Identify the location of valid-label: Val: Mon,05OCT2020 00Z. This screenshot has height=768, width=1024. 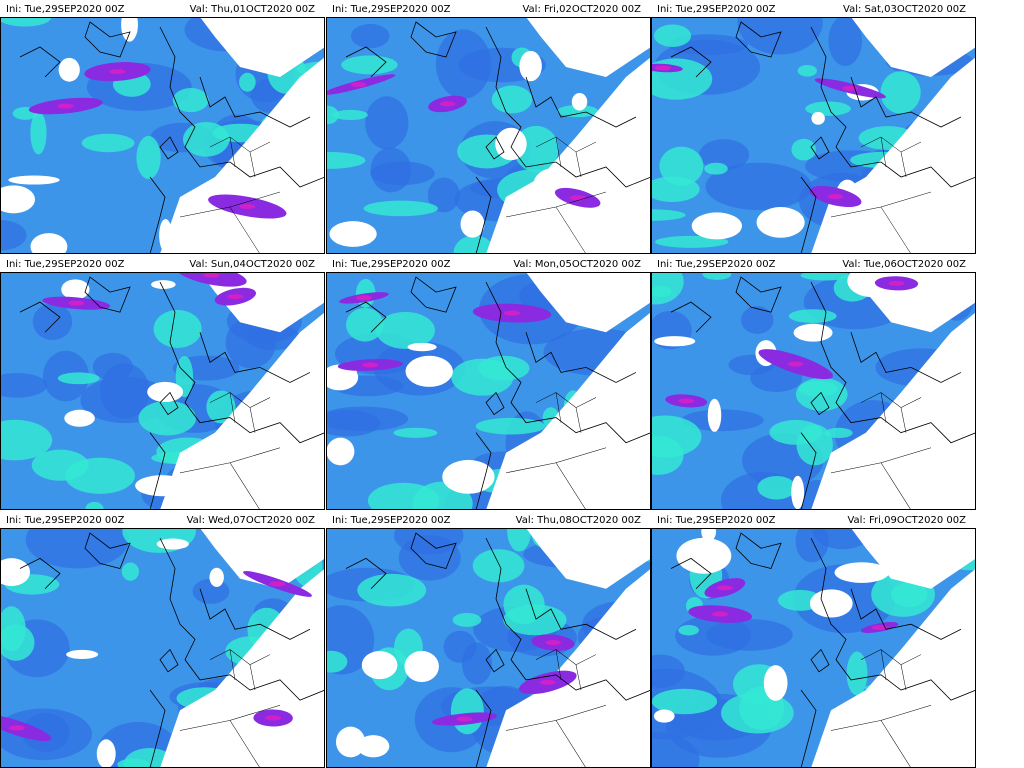
(577, 264).